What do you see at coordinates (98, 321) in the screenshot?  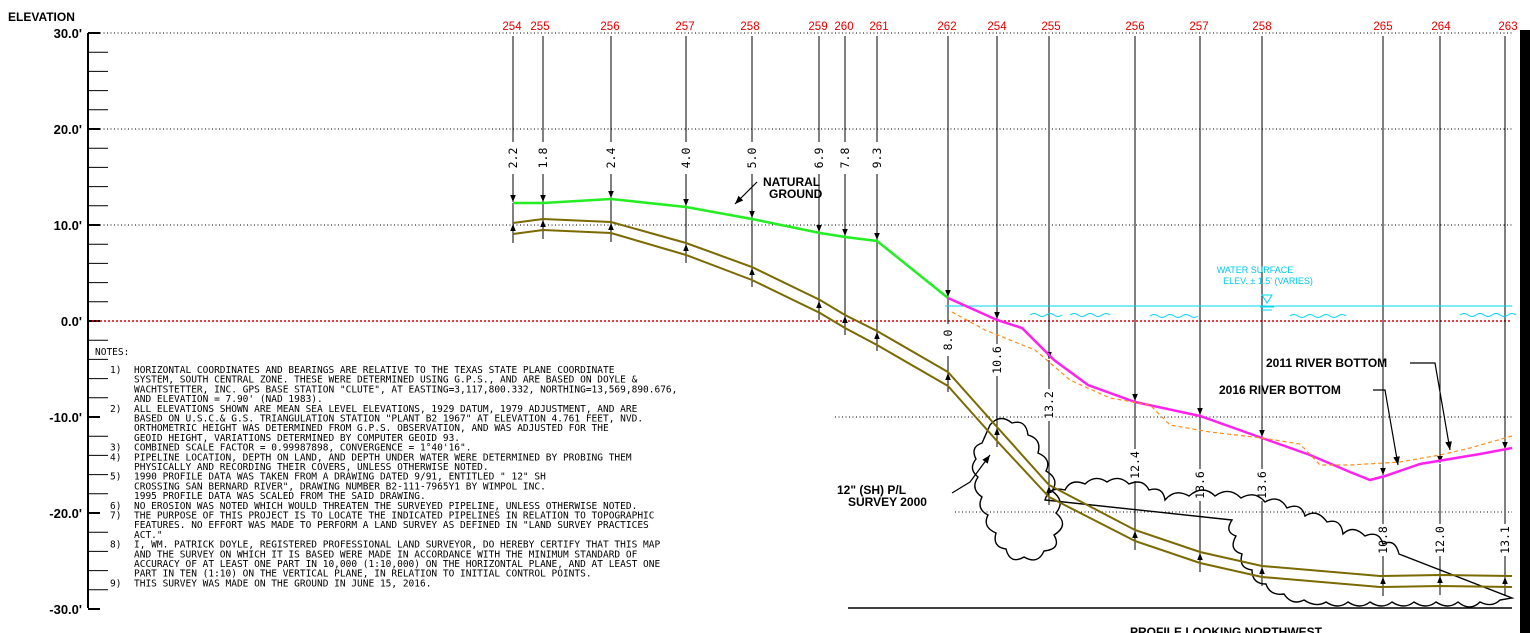 I see `axis-minor-ticks` at bounding box center [98, 321].